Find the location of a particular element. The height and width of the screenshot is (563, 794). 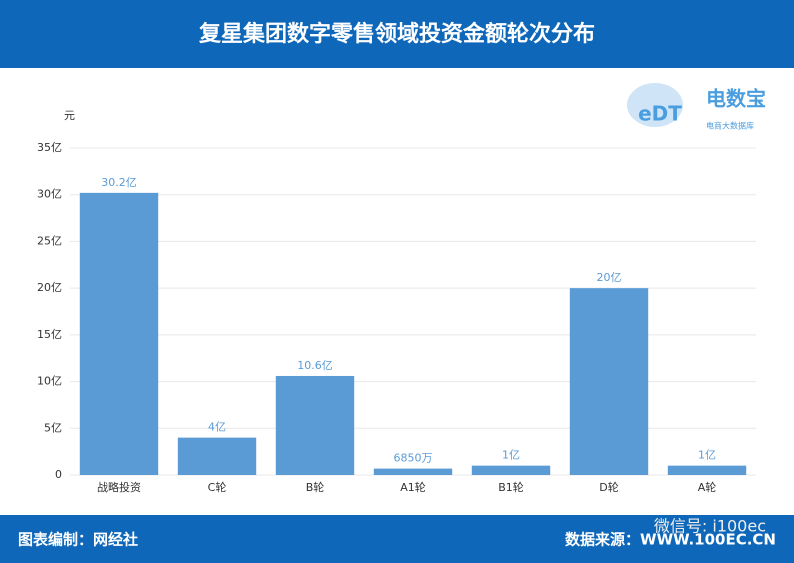

y-tick-label: 30亿 is located at coordinates (49, 194).